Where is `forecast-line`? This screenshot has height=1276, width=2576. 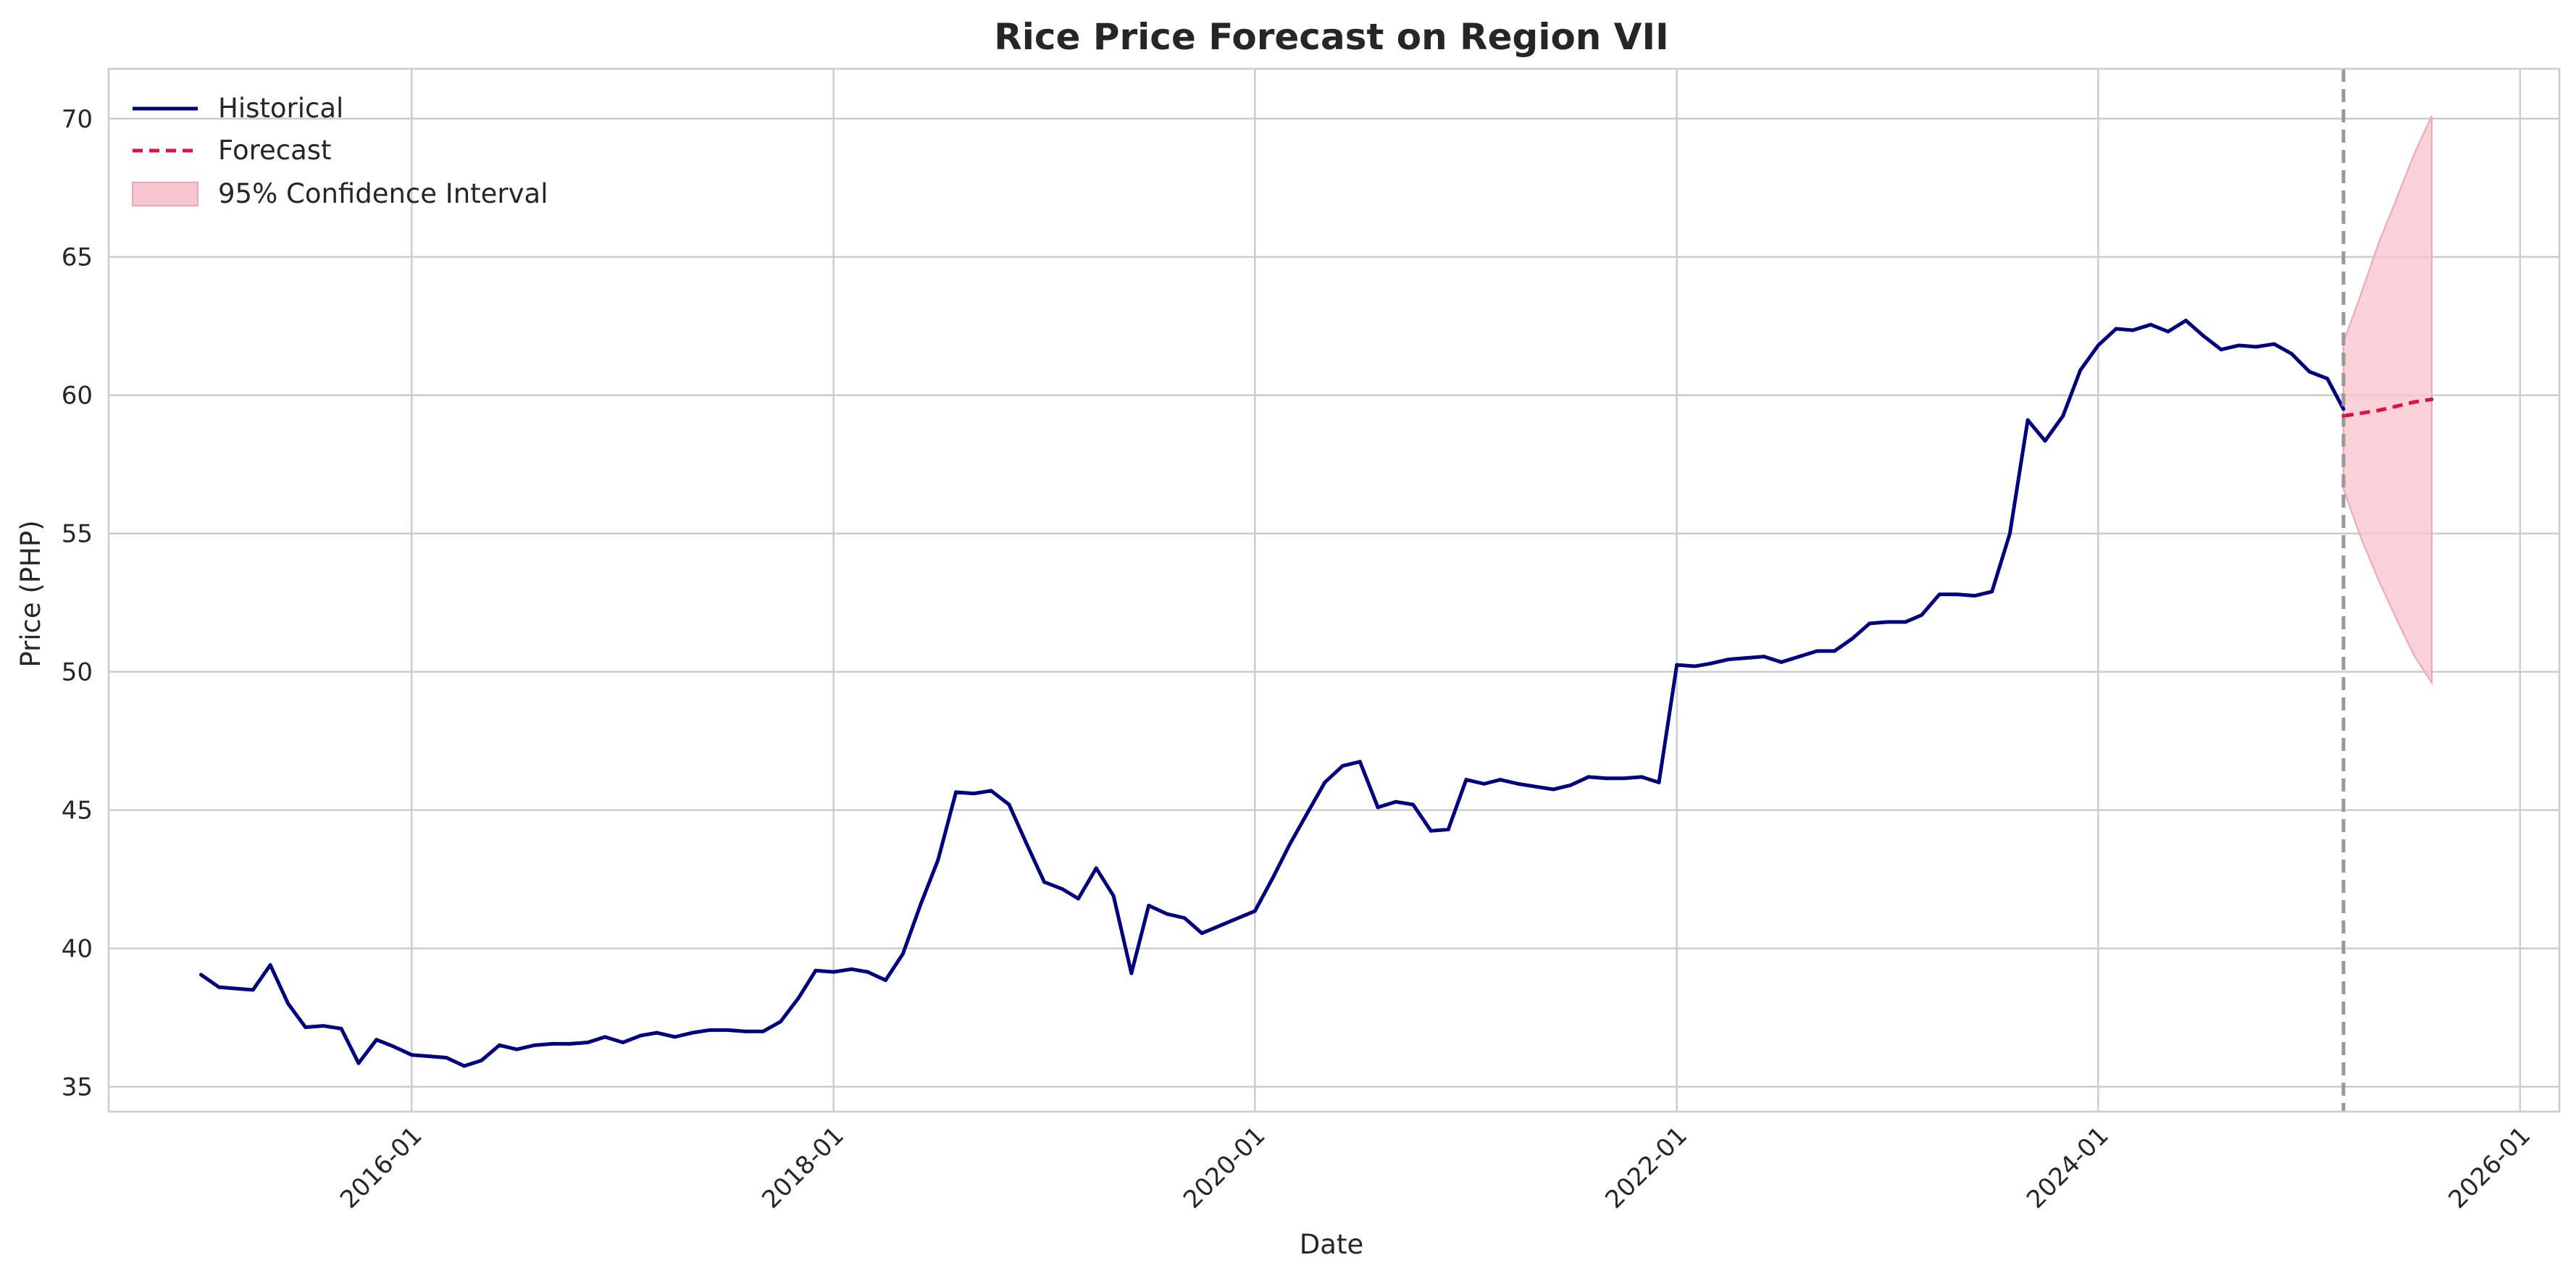
forecast-line is located at coordinates (2388, 407).